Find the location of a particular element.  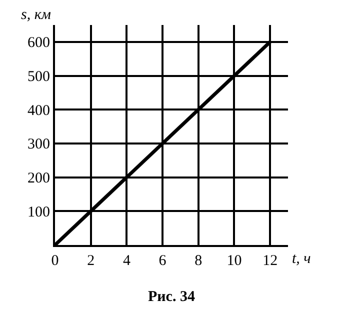

x-tick-label: 12 is located at coordinates (270, 261).